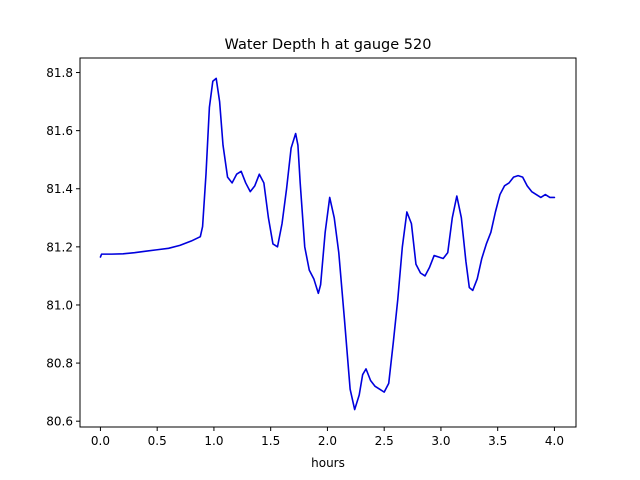  I want to click on x-tick-label: 0.0, so click(100, 441).